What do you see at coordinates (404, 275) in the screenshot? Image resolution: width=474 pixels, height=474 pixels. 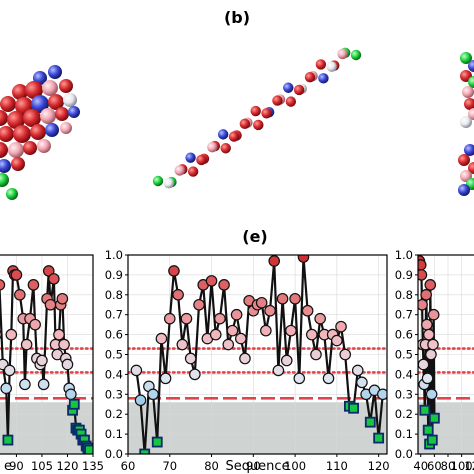 I see `y-tick-label: 0.9` at bounding box center [404, 275].